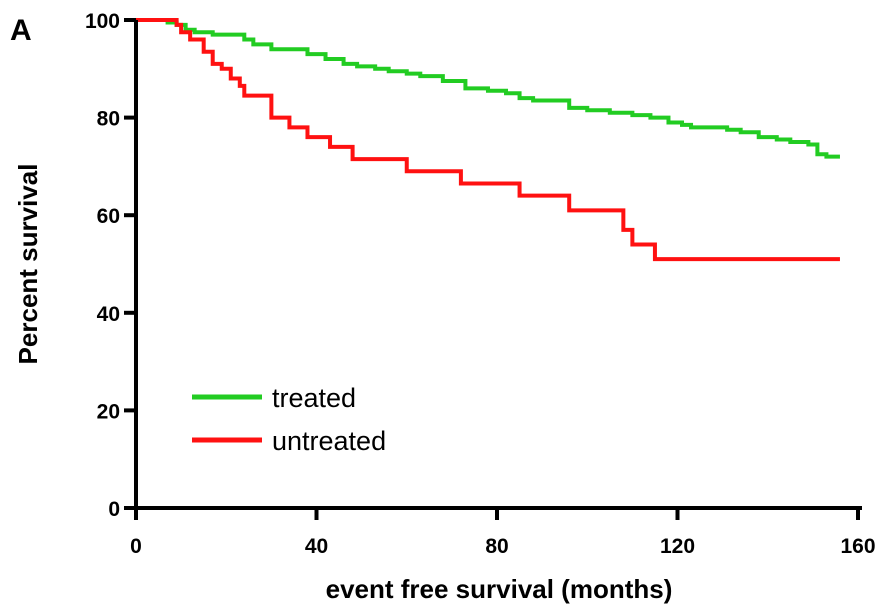 The height and width of the screenshot is (610, 891). Describe the element at coordinates (108, 216) in the screenshot. I see `y-tick-label: 60` at that location.